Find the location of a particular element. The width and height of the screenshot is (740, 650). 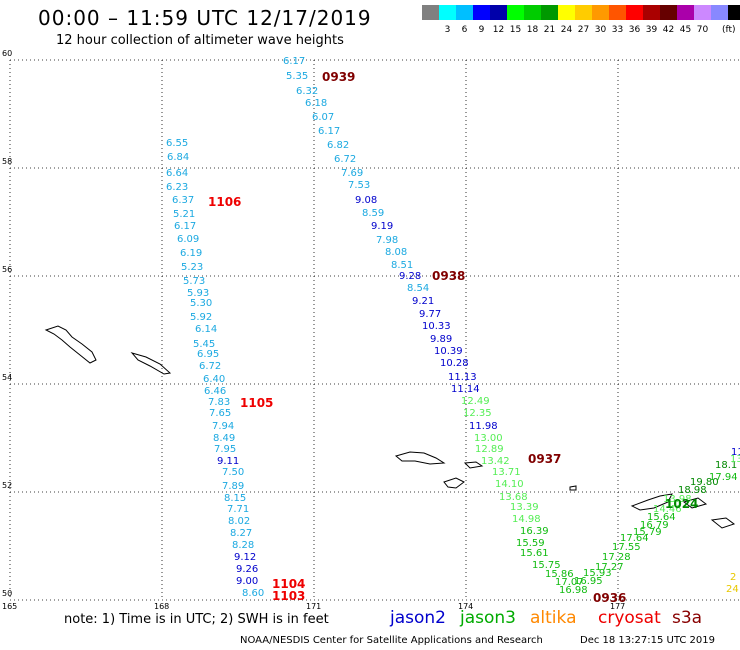

swh-value: 6.72 is located at coordinates (345, 159).